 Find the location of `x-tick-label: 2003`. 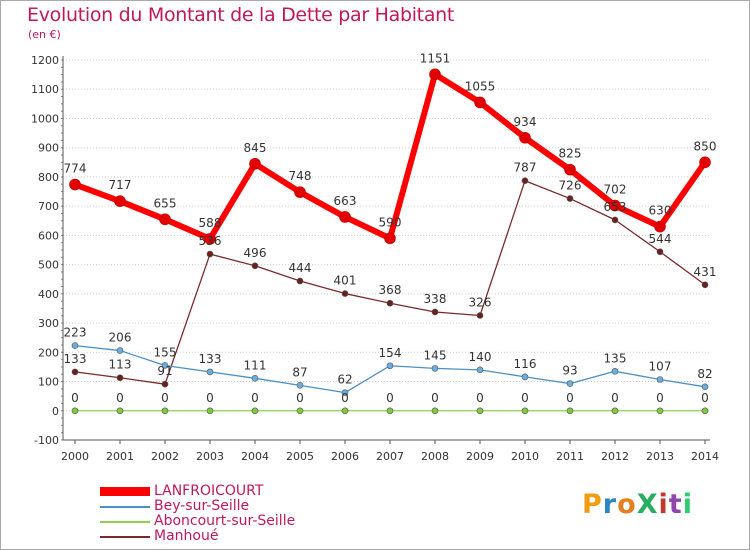

x-tick-label: 2003 is located at coordinates (210, 456).